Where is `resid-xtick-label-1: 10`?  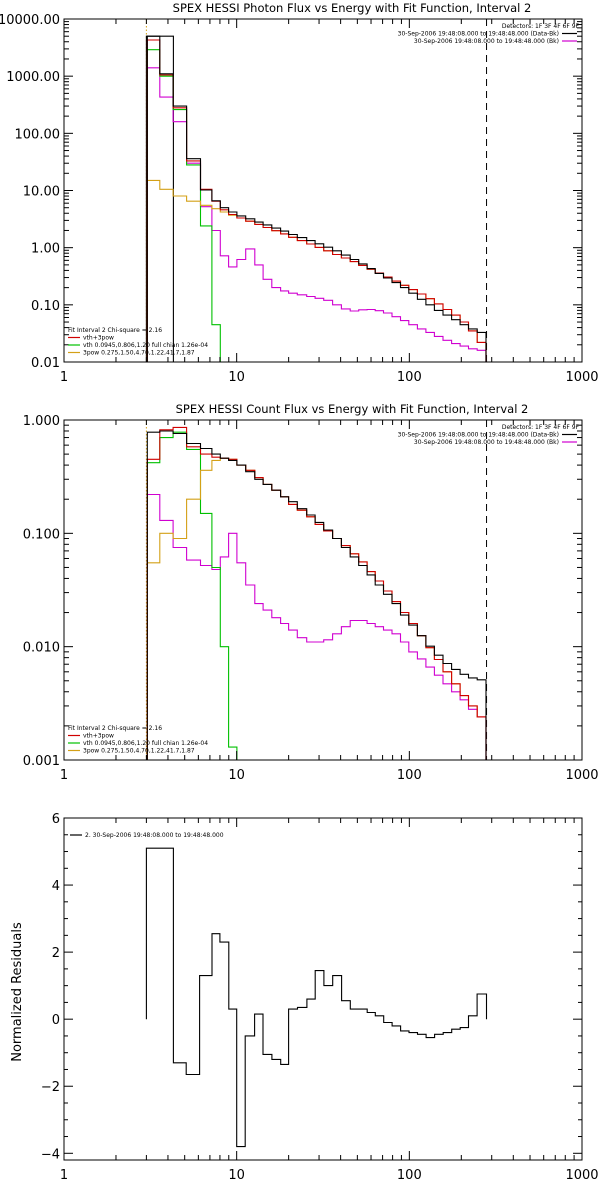 resid-xtick-label-1: 10 is located at coordinates (236, 1175).